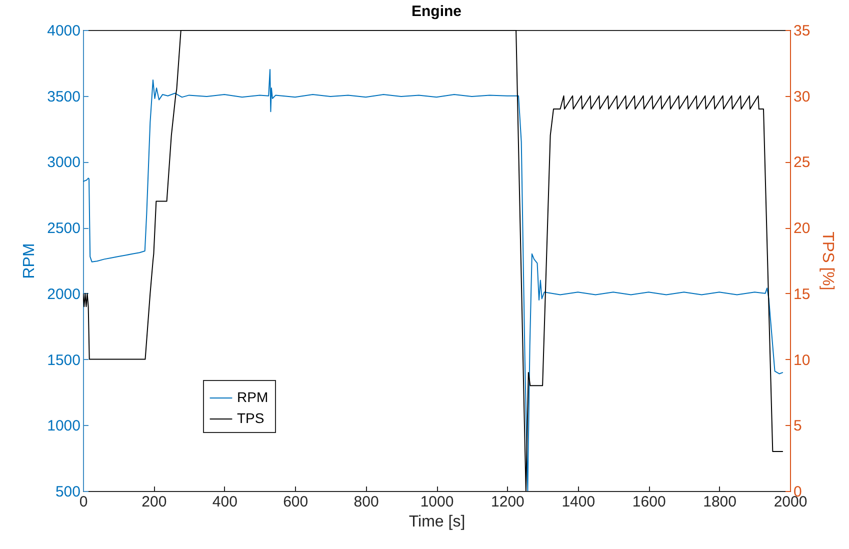  Describe the element at coordinates (63, 163) in the screenshot. I see `y-tick-label: 3000` at that location.